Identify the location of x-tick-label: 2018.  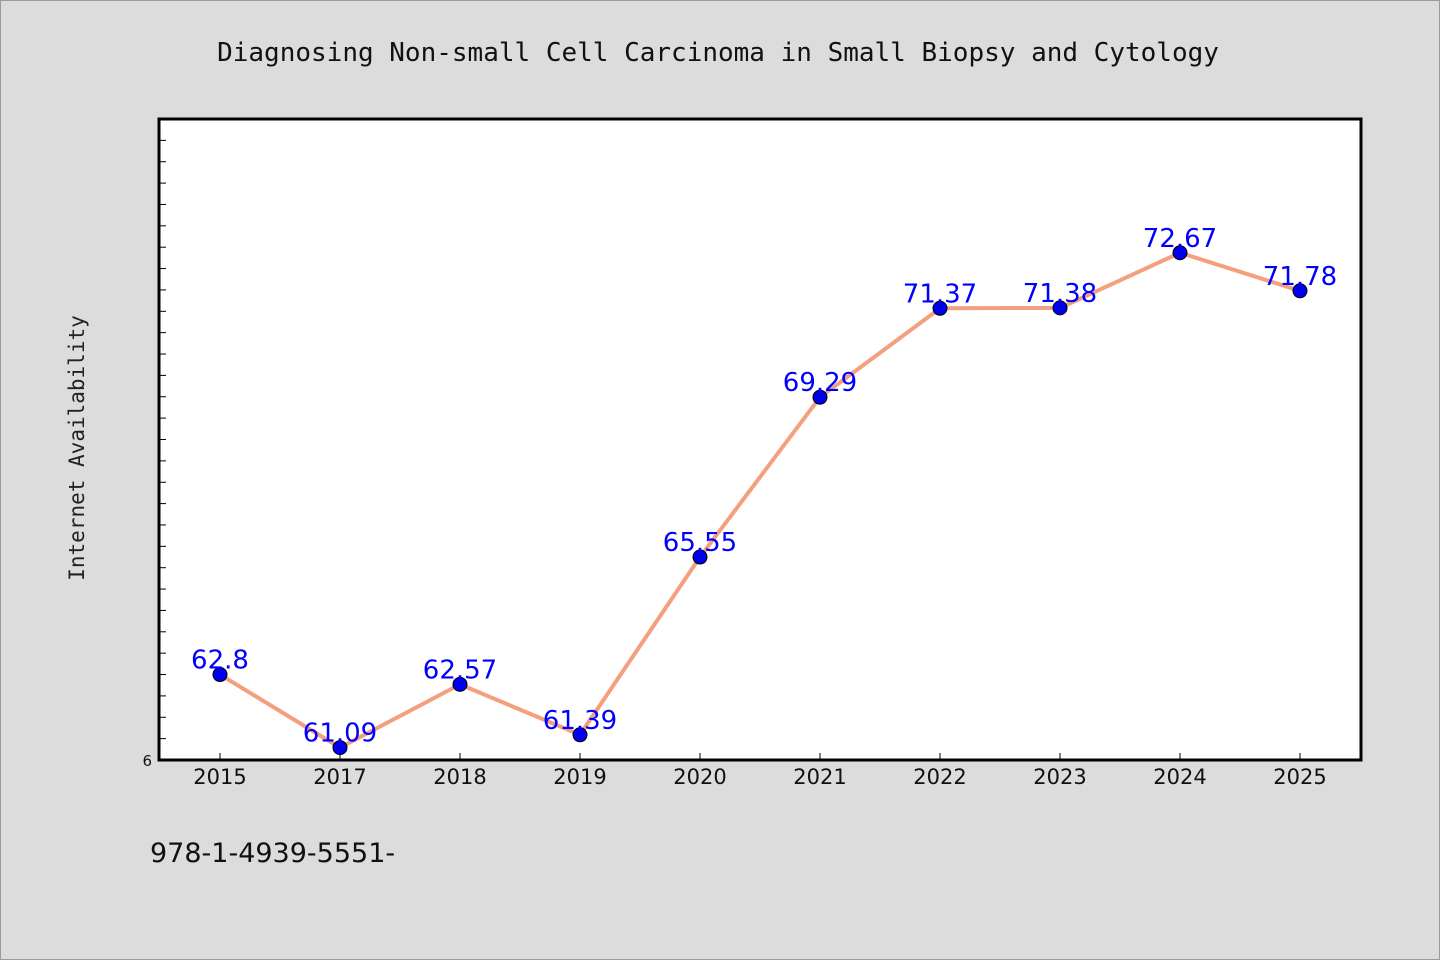
(459, 777).